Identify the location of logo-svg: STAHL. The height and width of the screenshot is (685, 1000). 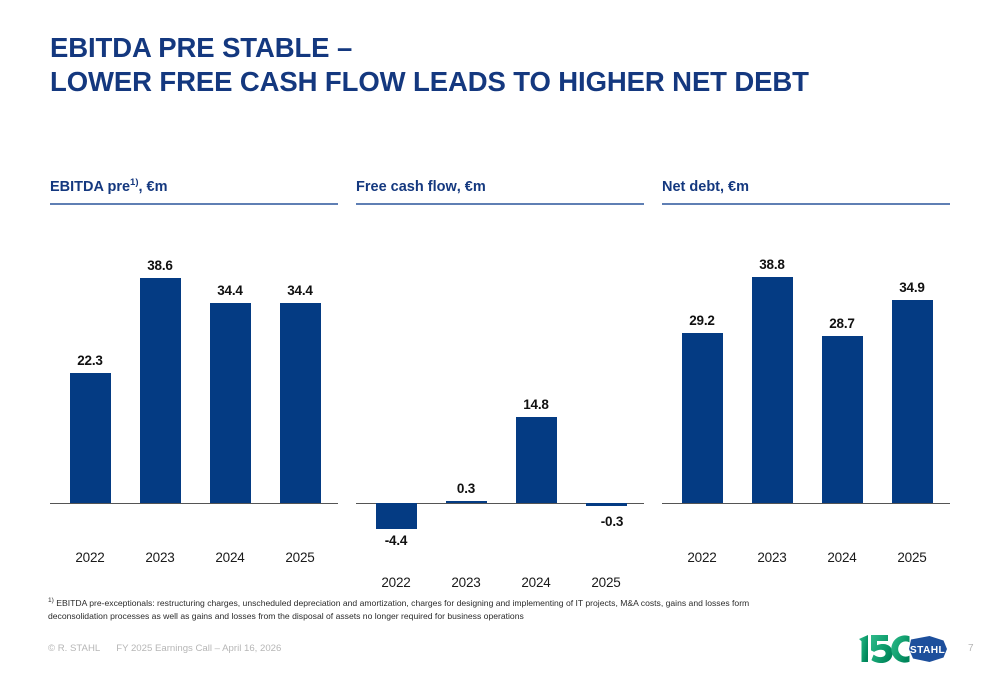
(903, 649).